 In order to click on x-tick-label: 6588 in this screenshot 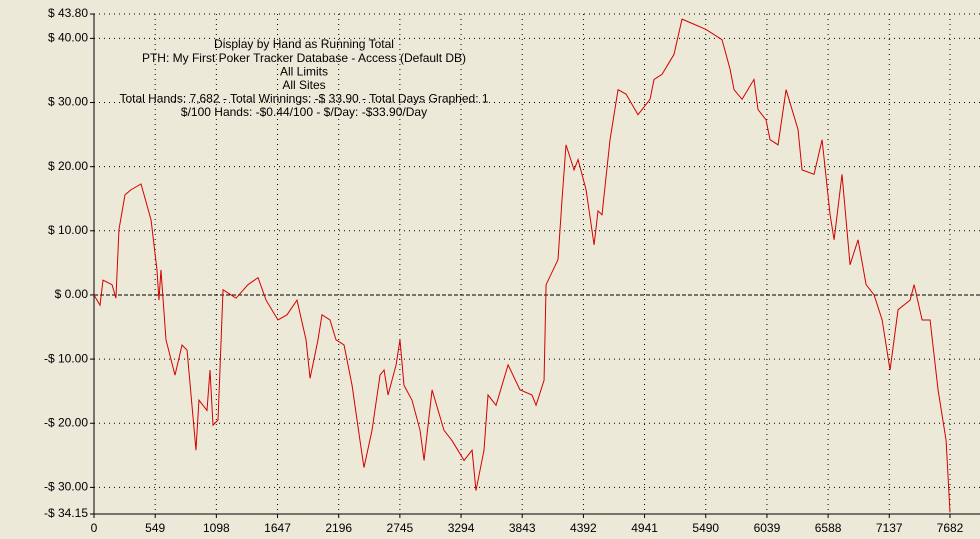, I will do `click(828, 528)`.